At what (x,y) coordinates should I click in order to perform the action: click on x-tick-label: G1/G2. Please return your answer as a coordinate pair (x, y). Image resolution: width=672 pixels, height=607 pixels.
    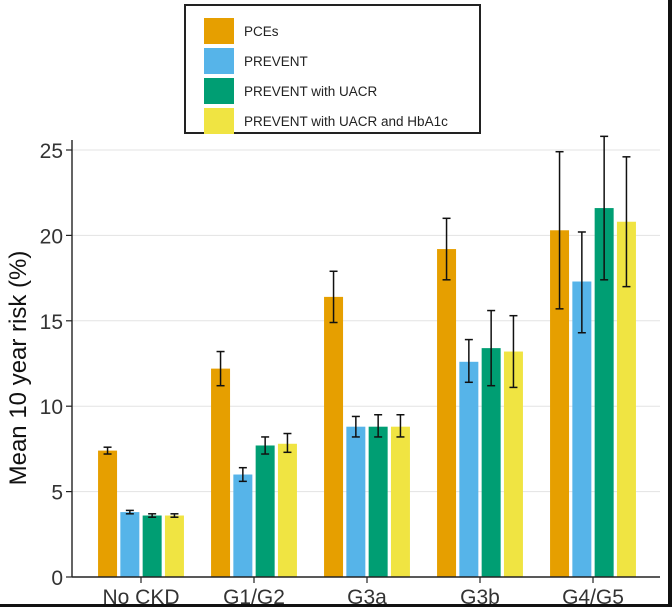
    Looking at the image, I should click on (254, 596).